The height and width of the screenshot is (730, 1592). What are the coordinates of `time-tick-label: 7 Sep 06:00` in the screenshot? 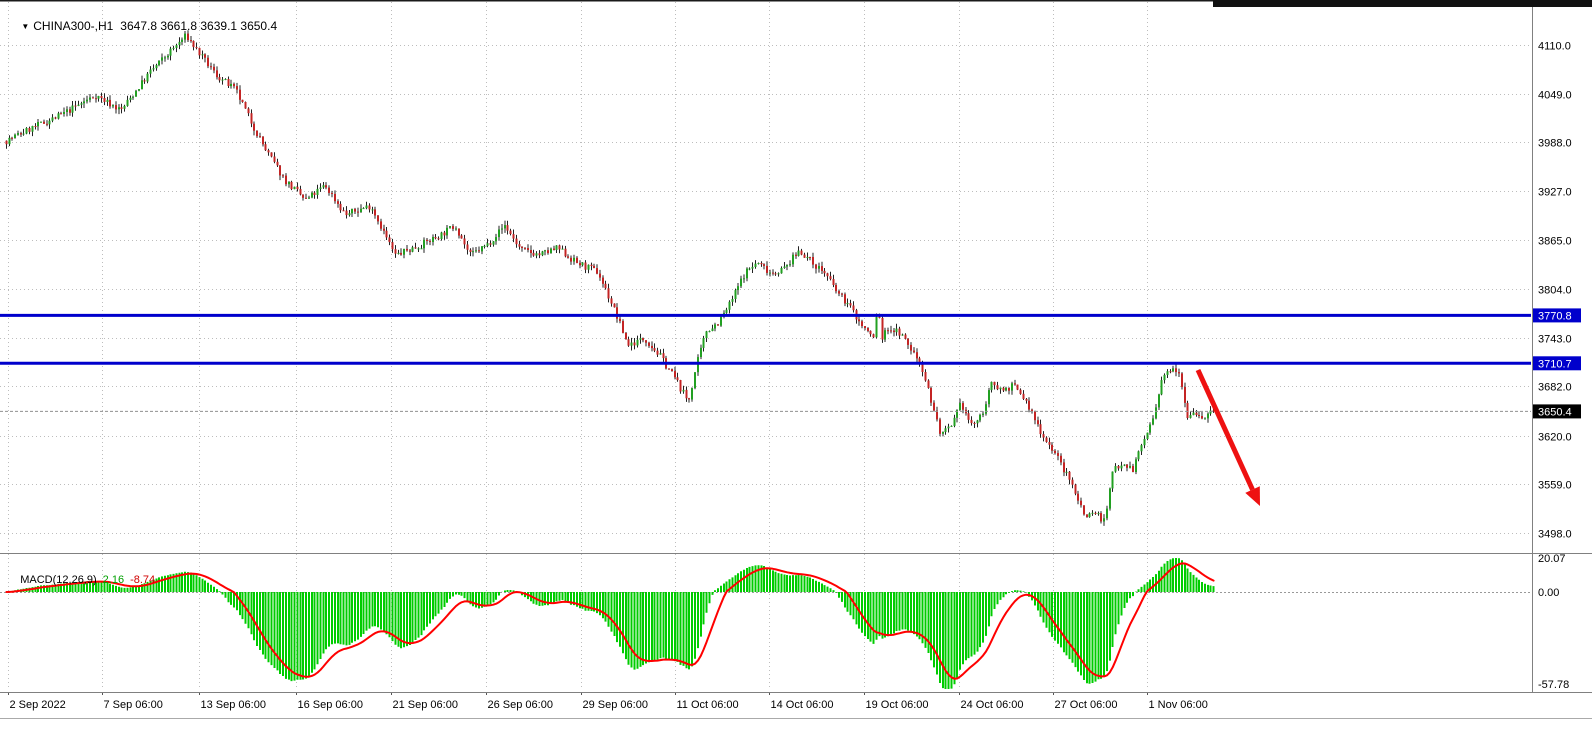 It's located at (133, 705).